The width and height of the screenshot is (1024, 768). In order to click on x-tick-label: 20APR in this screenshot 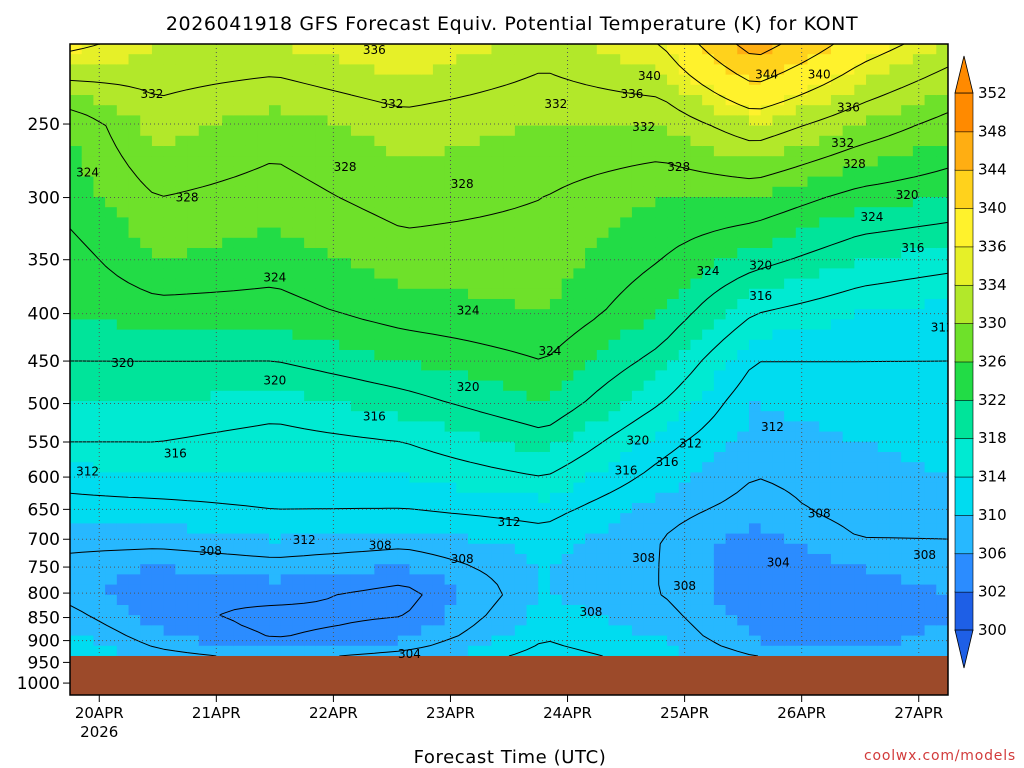, I will do `click(99, 713)`.